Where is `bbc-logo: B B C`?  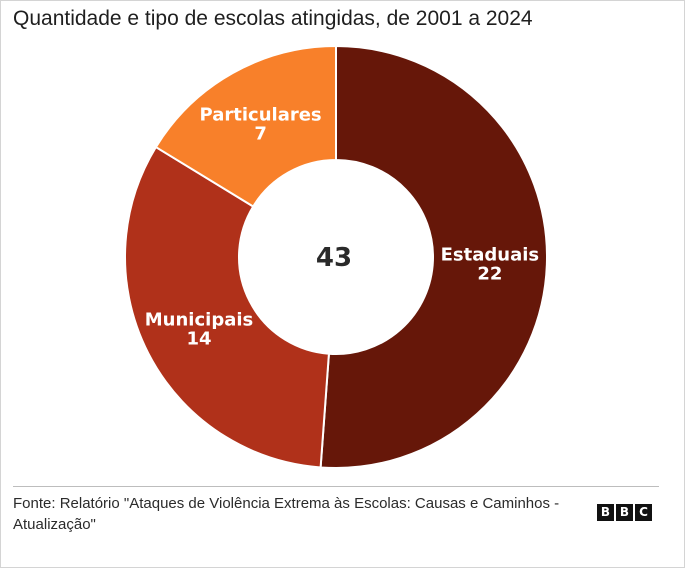
bbc-logo: B B C is located at coordinates (624, 512).